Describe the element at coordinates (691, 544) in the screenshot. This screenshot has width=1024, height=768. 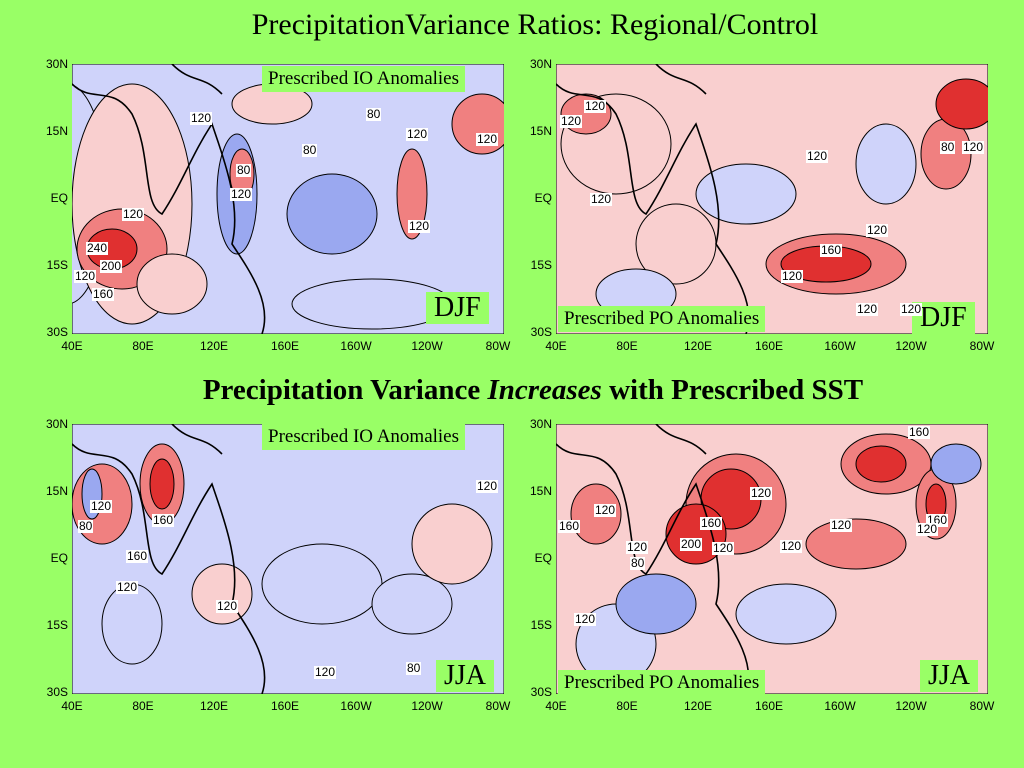
I see `contour-label: 200` at that location.